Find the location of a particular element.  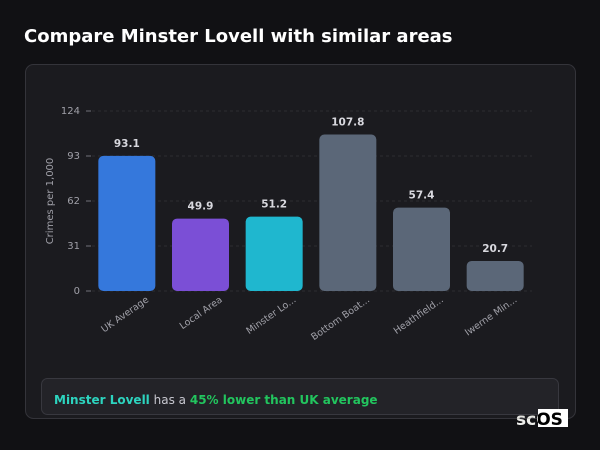

value-label: 57.4 is located at coordinates (422, 196).